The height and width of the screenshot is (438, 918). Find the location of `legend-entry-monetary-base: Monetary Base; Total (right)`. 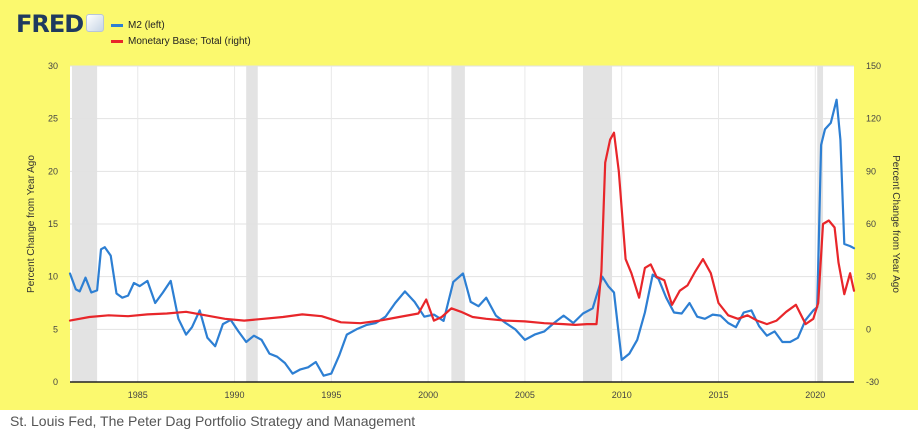

legend-entry-monetary-base: Monetary Base; Total (right) is located at coordinates (181, 41).